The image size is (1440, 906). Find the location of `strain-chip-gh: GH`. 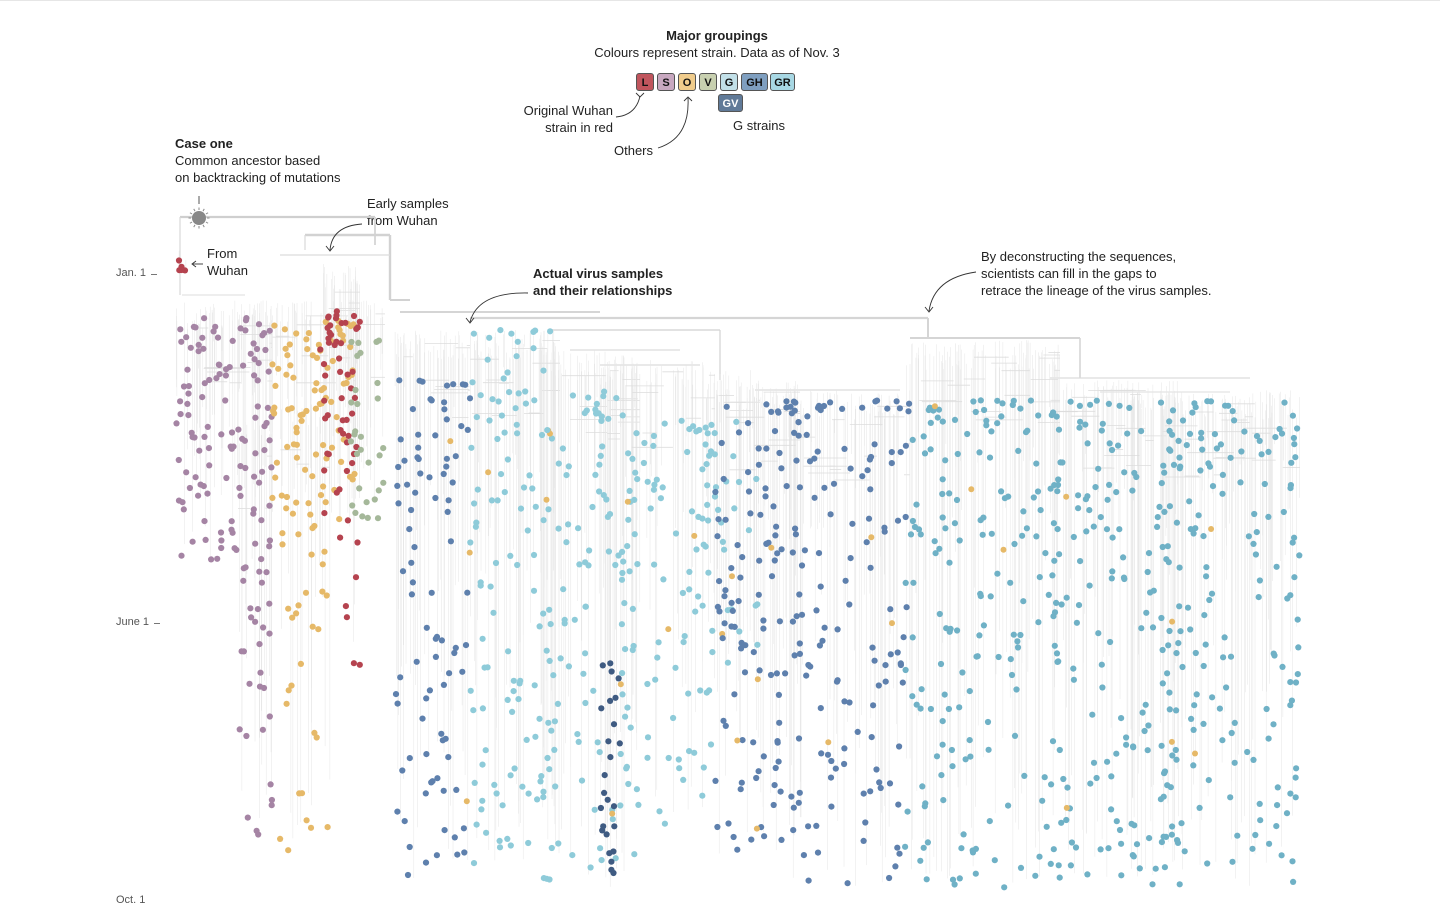

strain-chip-gh: GH is located at coordinates (754, 82).